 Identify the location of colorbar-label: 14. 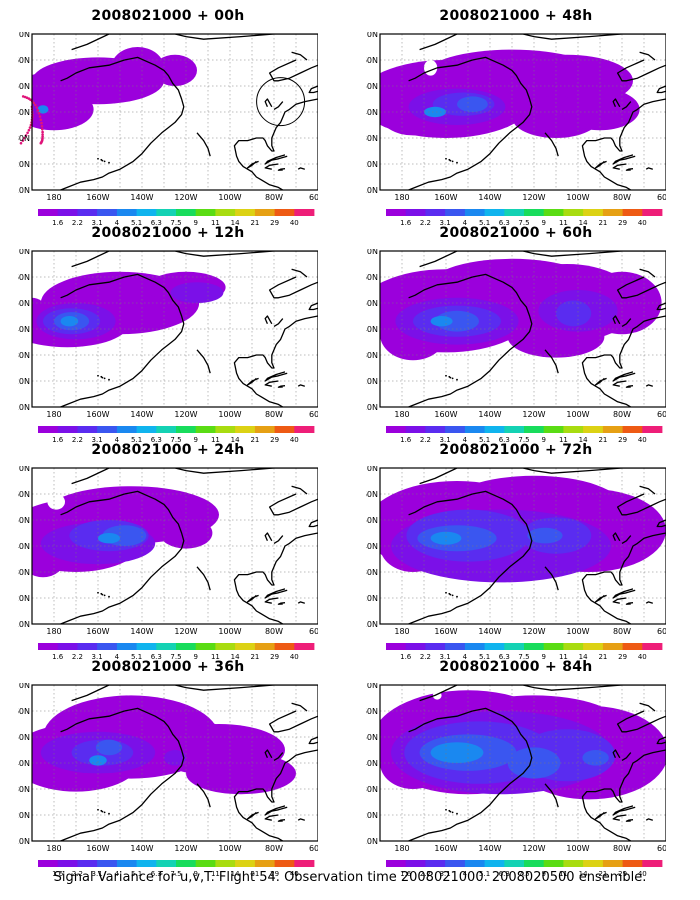
(235, 874).